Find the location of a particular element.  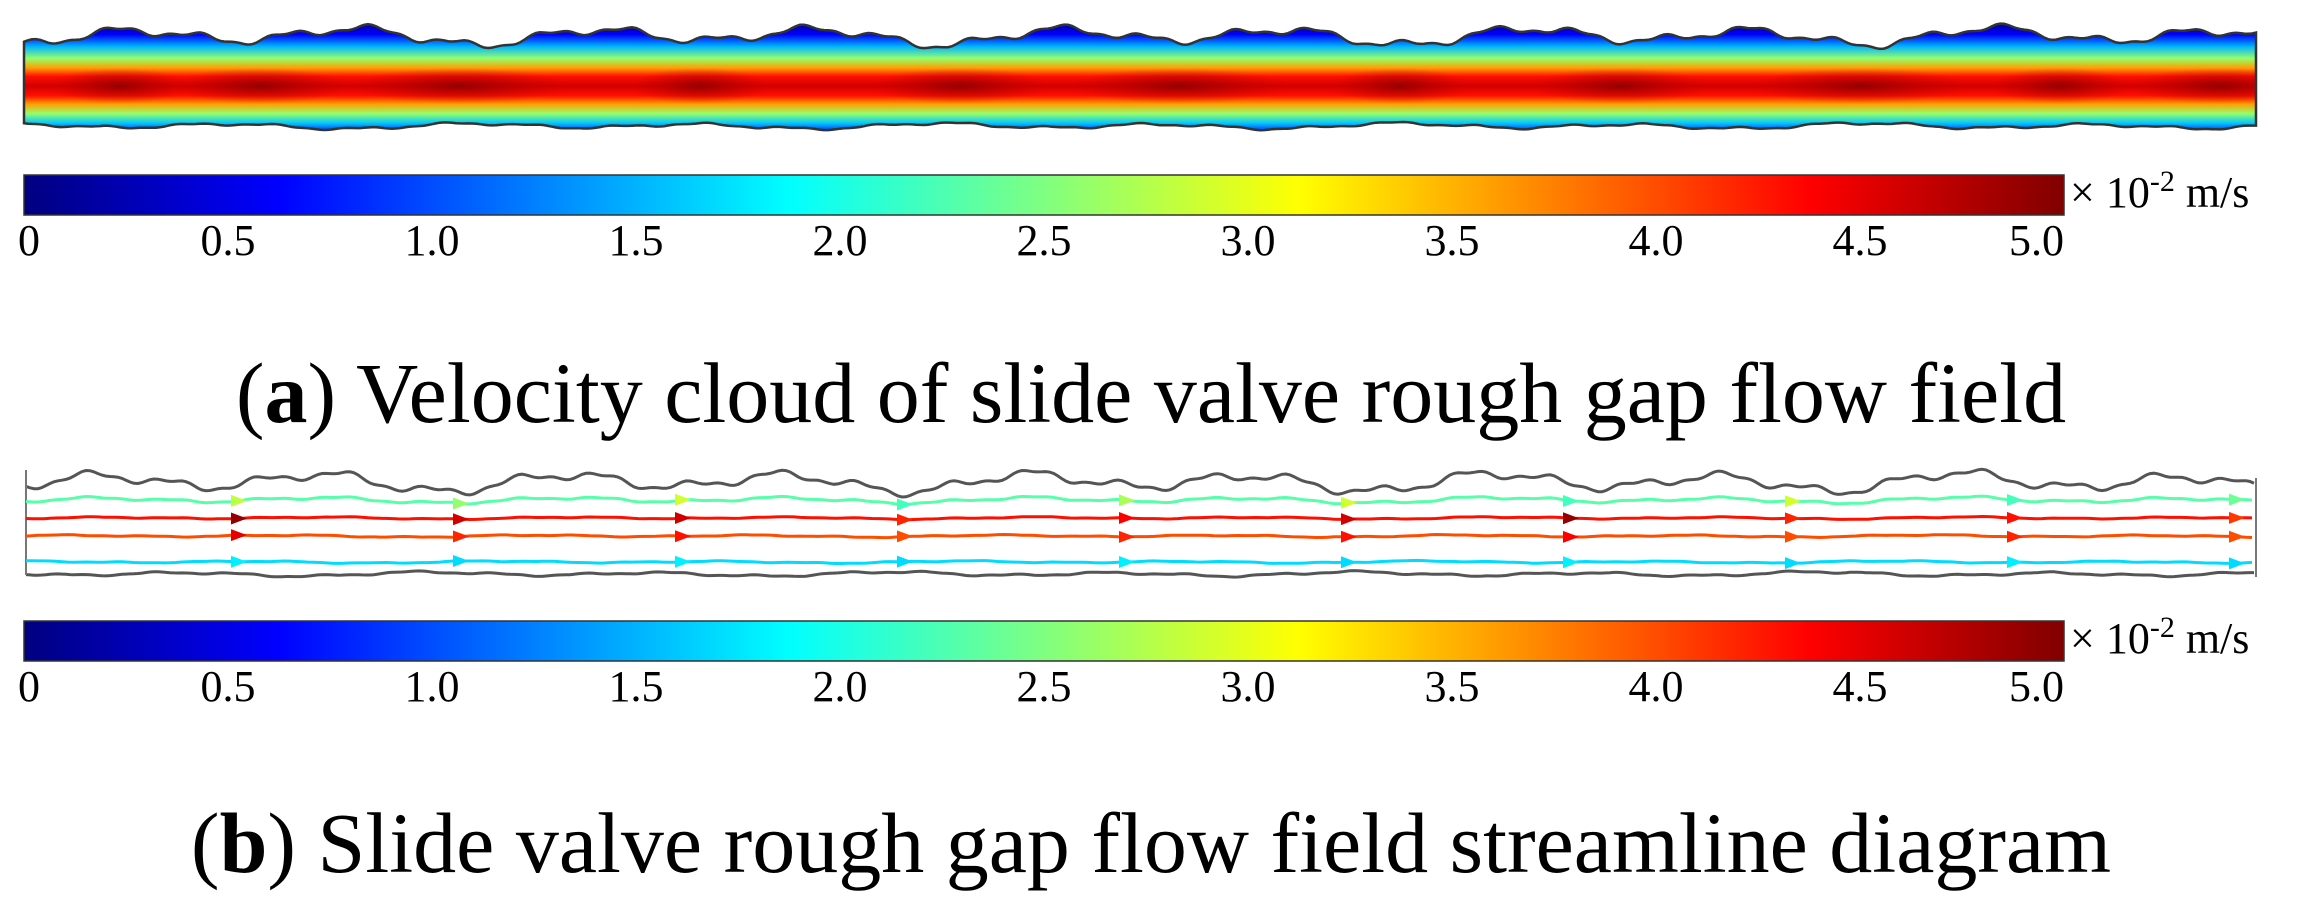

colorbar-b-unit: × 10-2 m/s is located at coordinates (2159, 637).